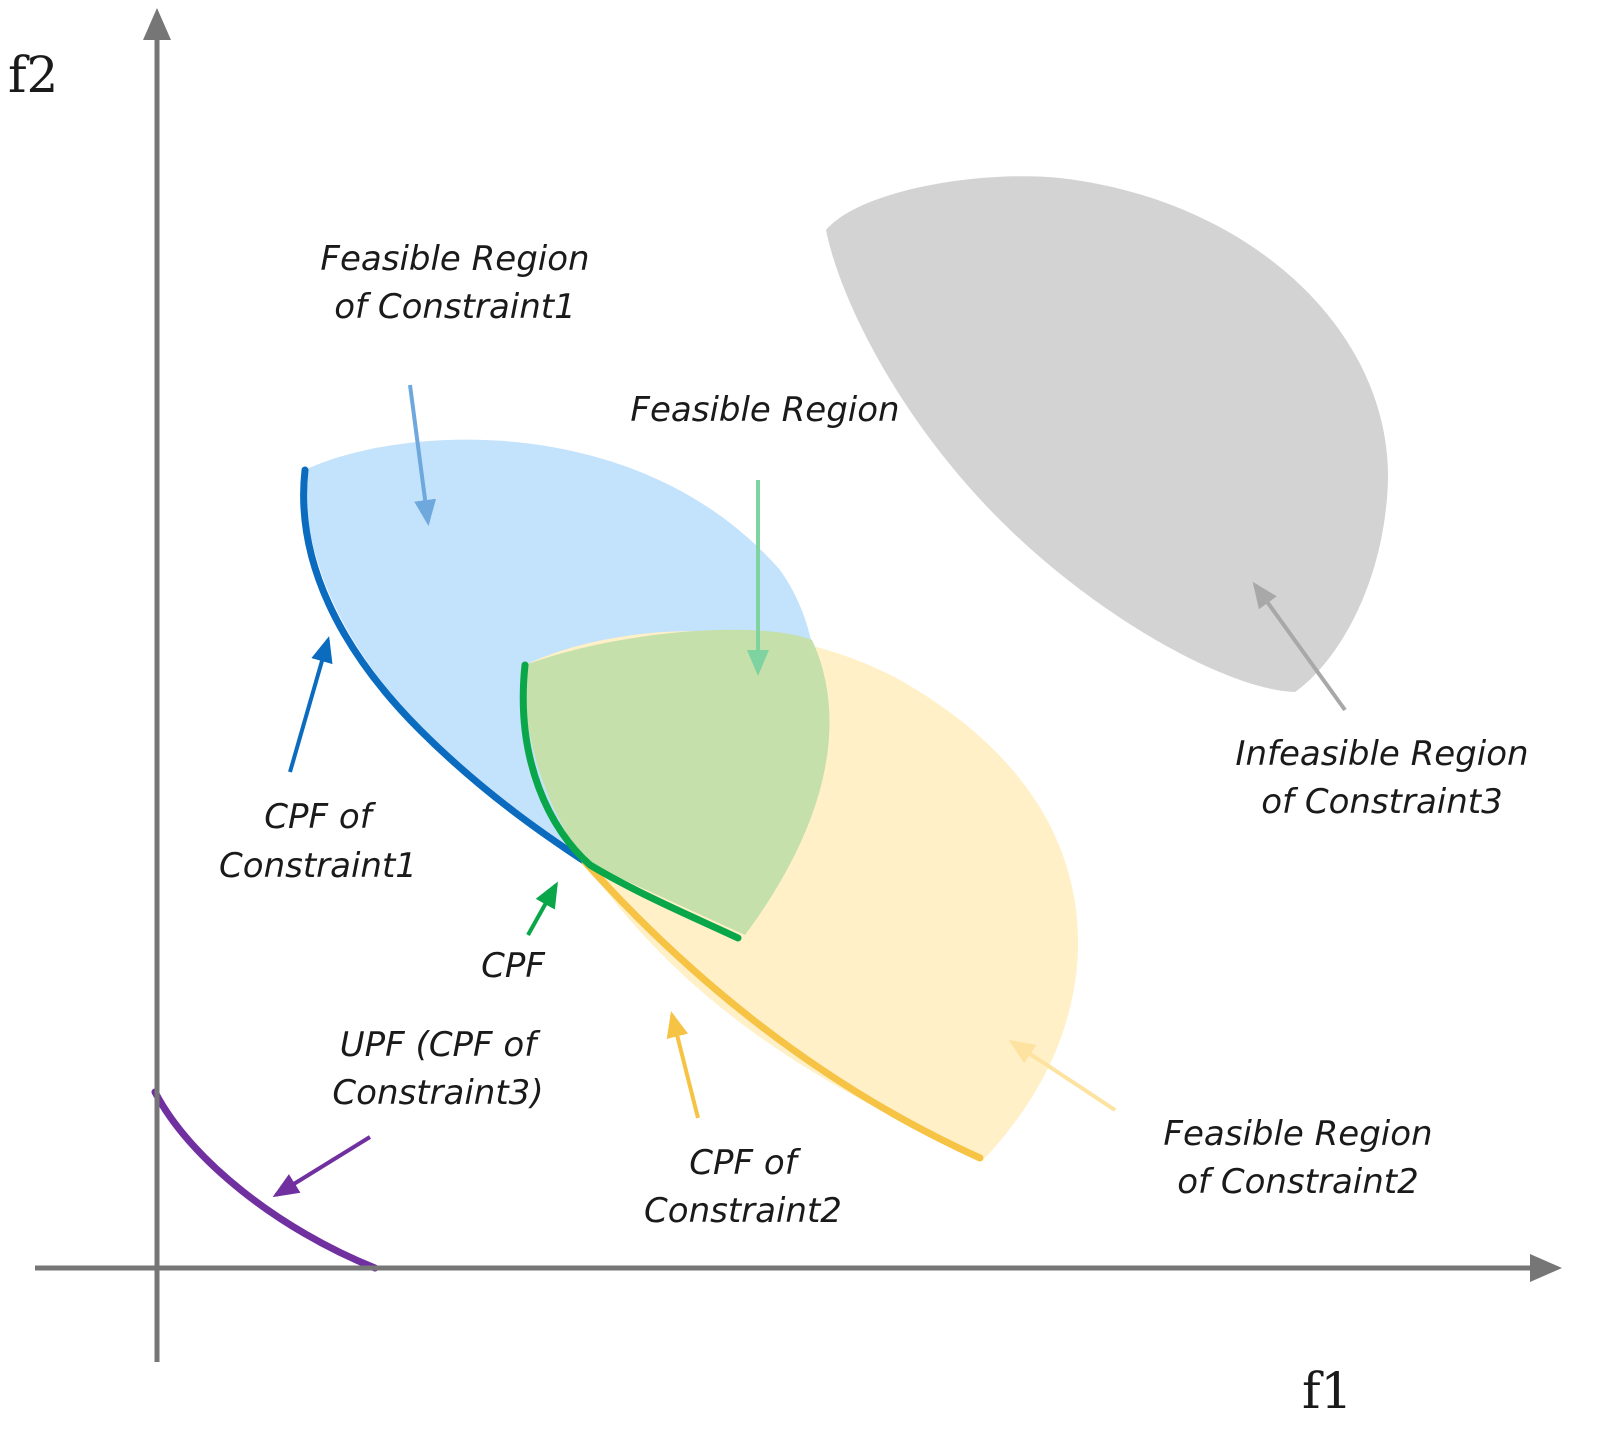  I want to click on label-cpf-constraint2-line2: Constraint2, so click(743, 1211).